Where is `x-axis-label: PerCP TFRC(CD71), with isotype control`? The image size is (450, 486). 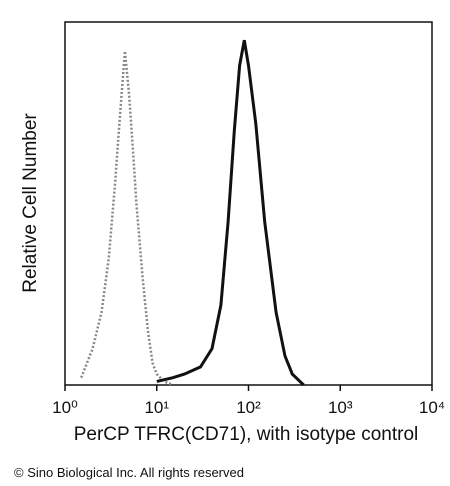
x-axis-label: PerCP TFRC(CD71), with isotype control is located at coordinates (246, 434).